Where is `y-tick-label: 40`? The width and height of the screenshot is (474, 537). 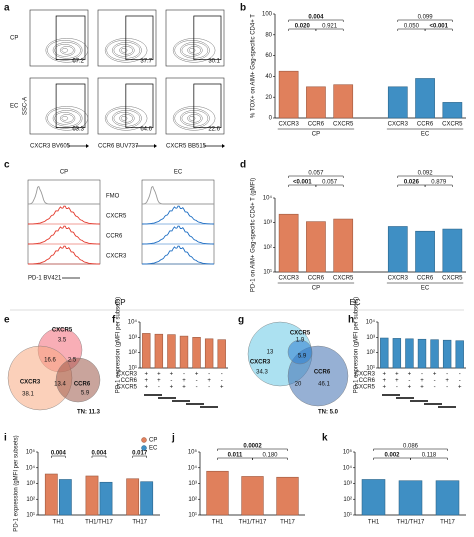
y-tick-label: 40 is located at coordinates (268, 77).